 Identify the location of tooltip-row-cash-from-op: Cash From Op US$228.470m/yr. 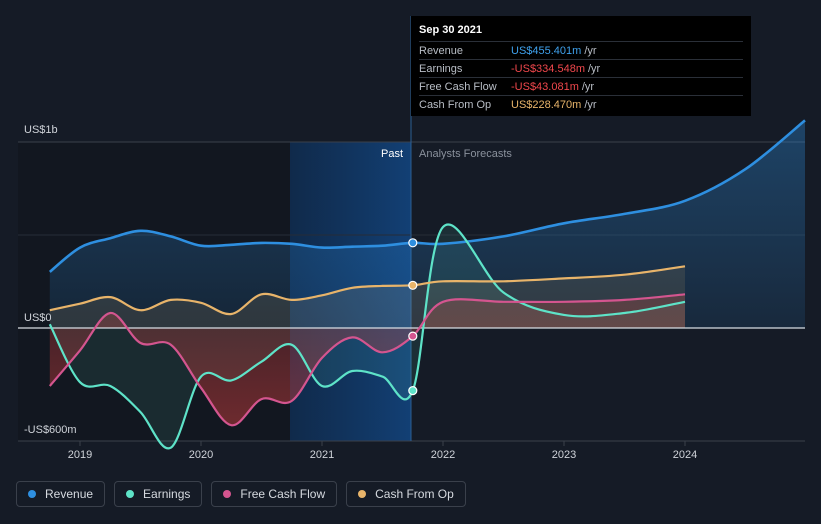
(581, 104).